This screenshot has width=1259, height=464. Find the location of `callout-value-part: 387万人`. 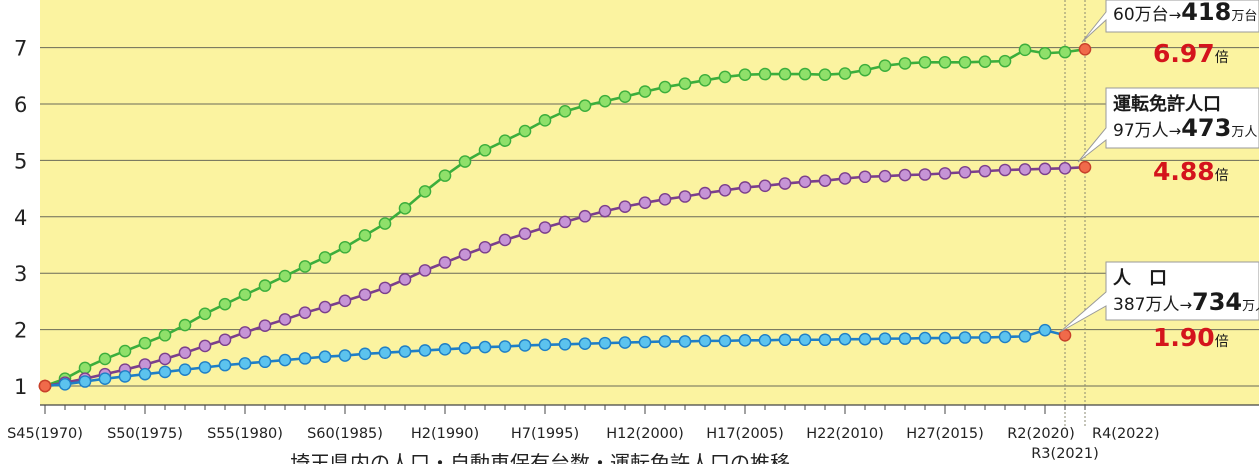

callout-value-part: 387万人 is located at coordinates (1146, 305).